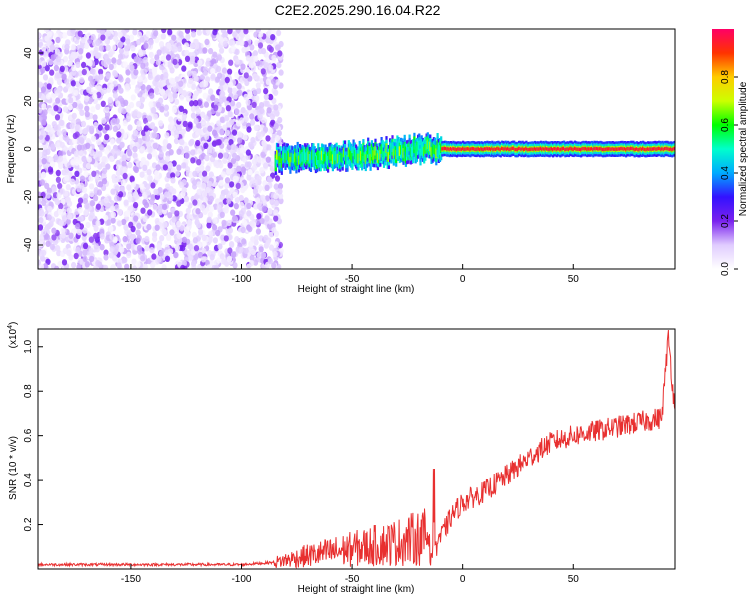 Image resolution: width=750 pixels, height=600 pixels. Describe the element at coordinates (131, 279) in the screenshot. I see `x-tick-label: -150` at that location.